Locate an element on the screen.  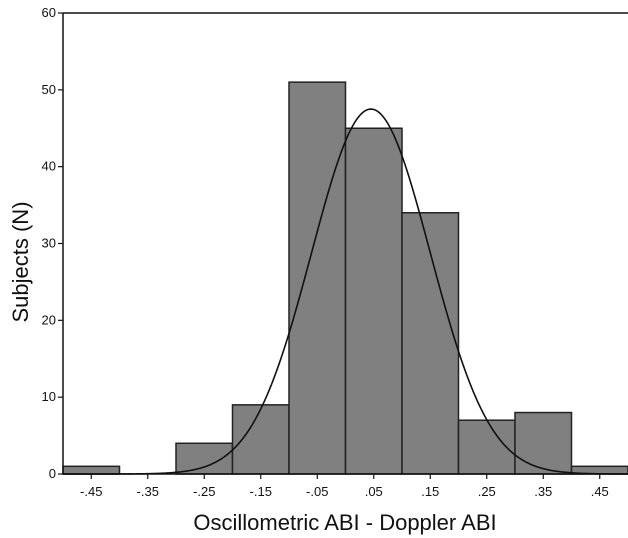
y-axis-title: Subjects (N) is located at coordinates (20, 261).